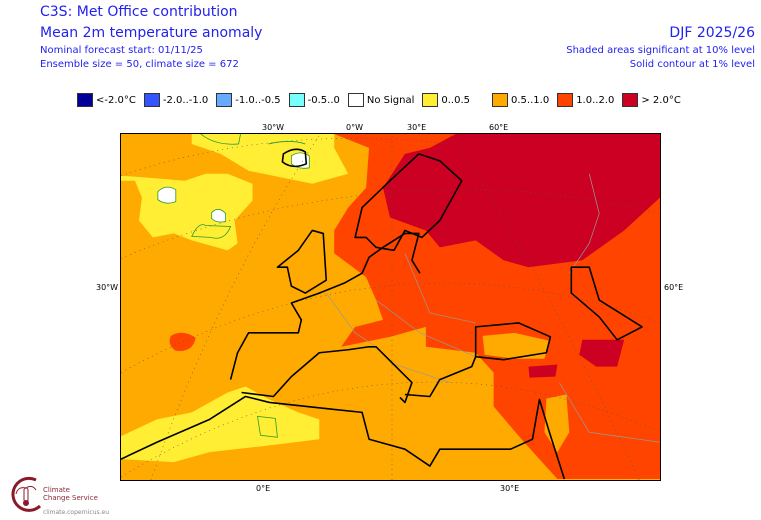  I want to click on legend-item: 0..0.5, so click(446, 100).